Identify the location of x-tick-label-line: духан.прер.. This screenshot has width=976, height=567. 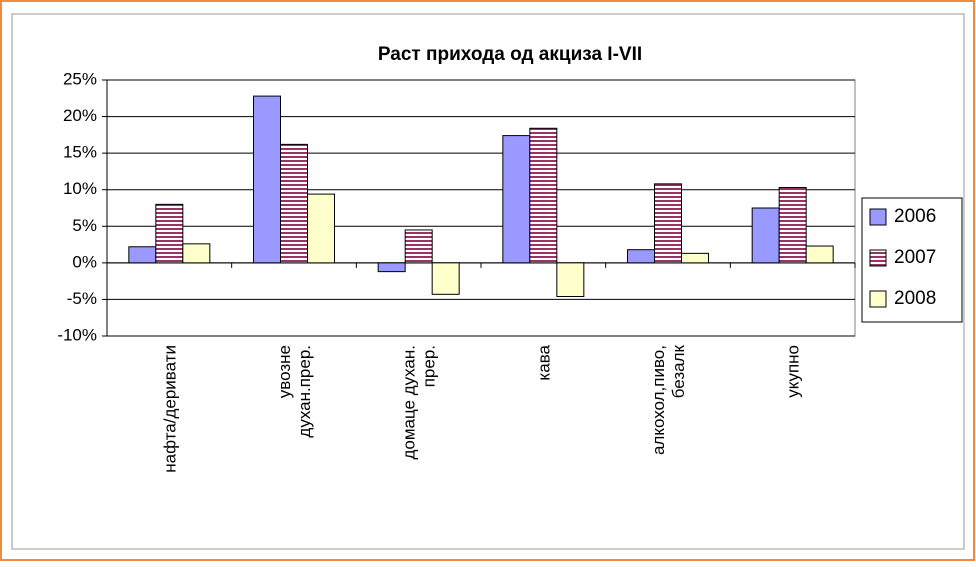
(304, 391).